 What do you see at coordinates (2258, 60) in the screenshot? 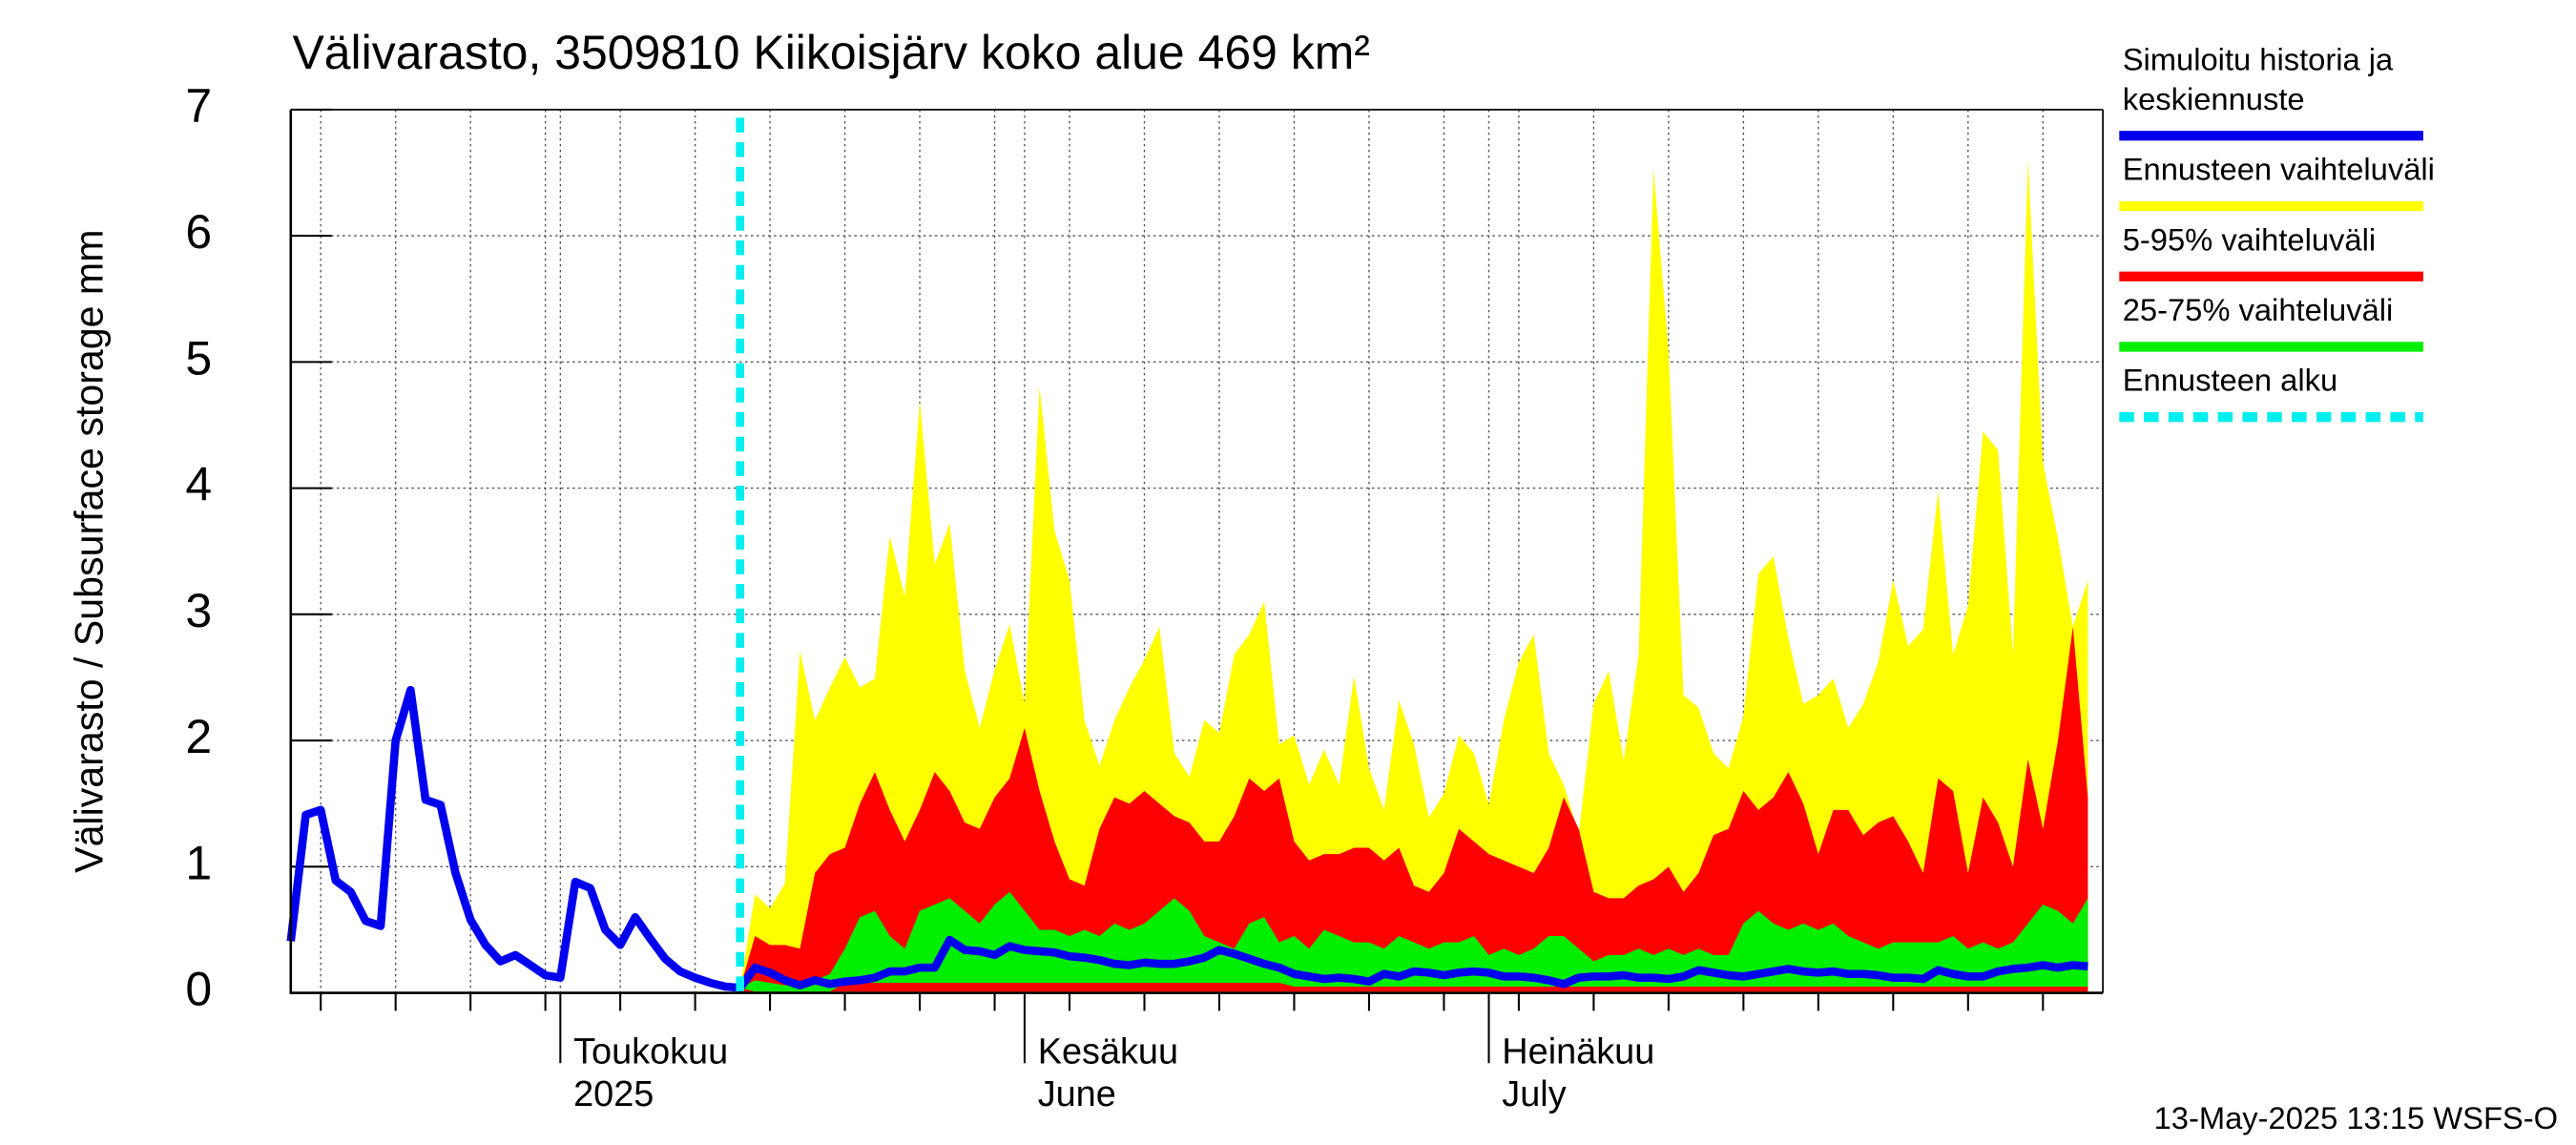
I see `legend-label-line: Simuloitu historia ja` at bounding box center [2258, 60].